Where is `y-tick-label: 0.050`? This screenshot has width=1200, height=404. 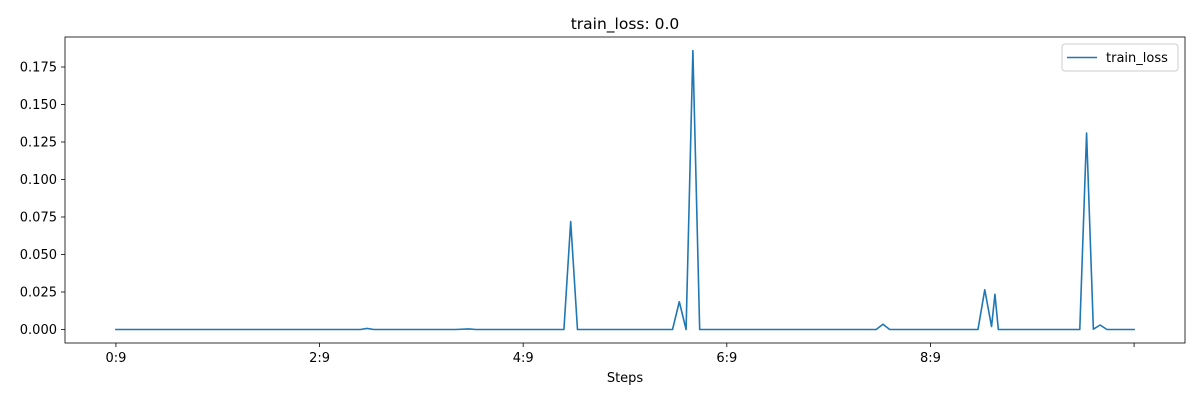
y-tick-label: 0.050 is located at coordinates (38, 255).